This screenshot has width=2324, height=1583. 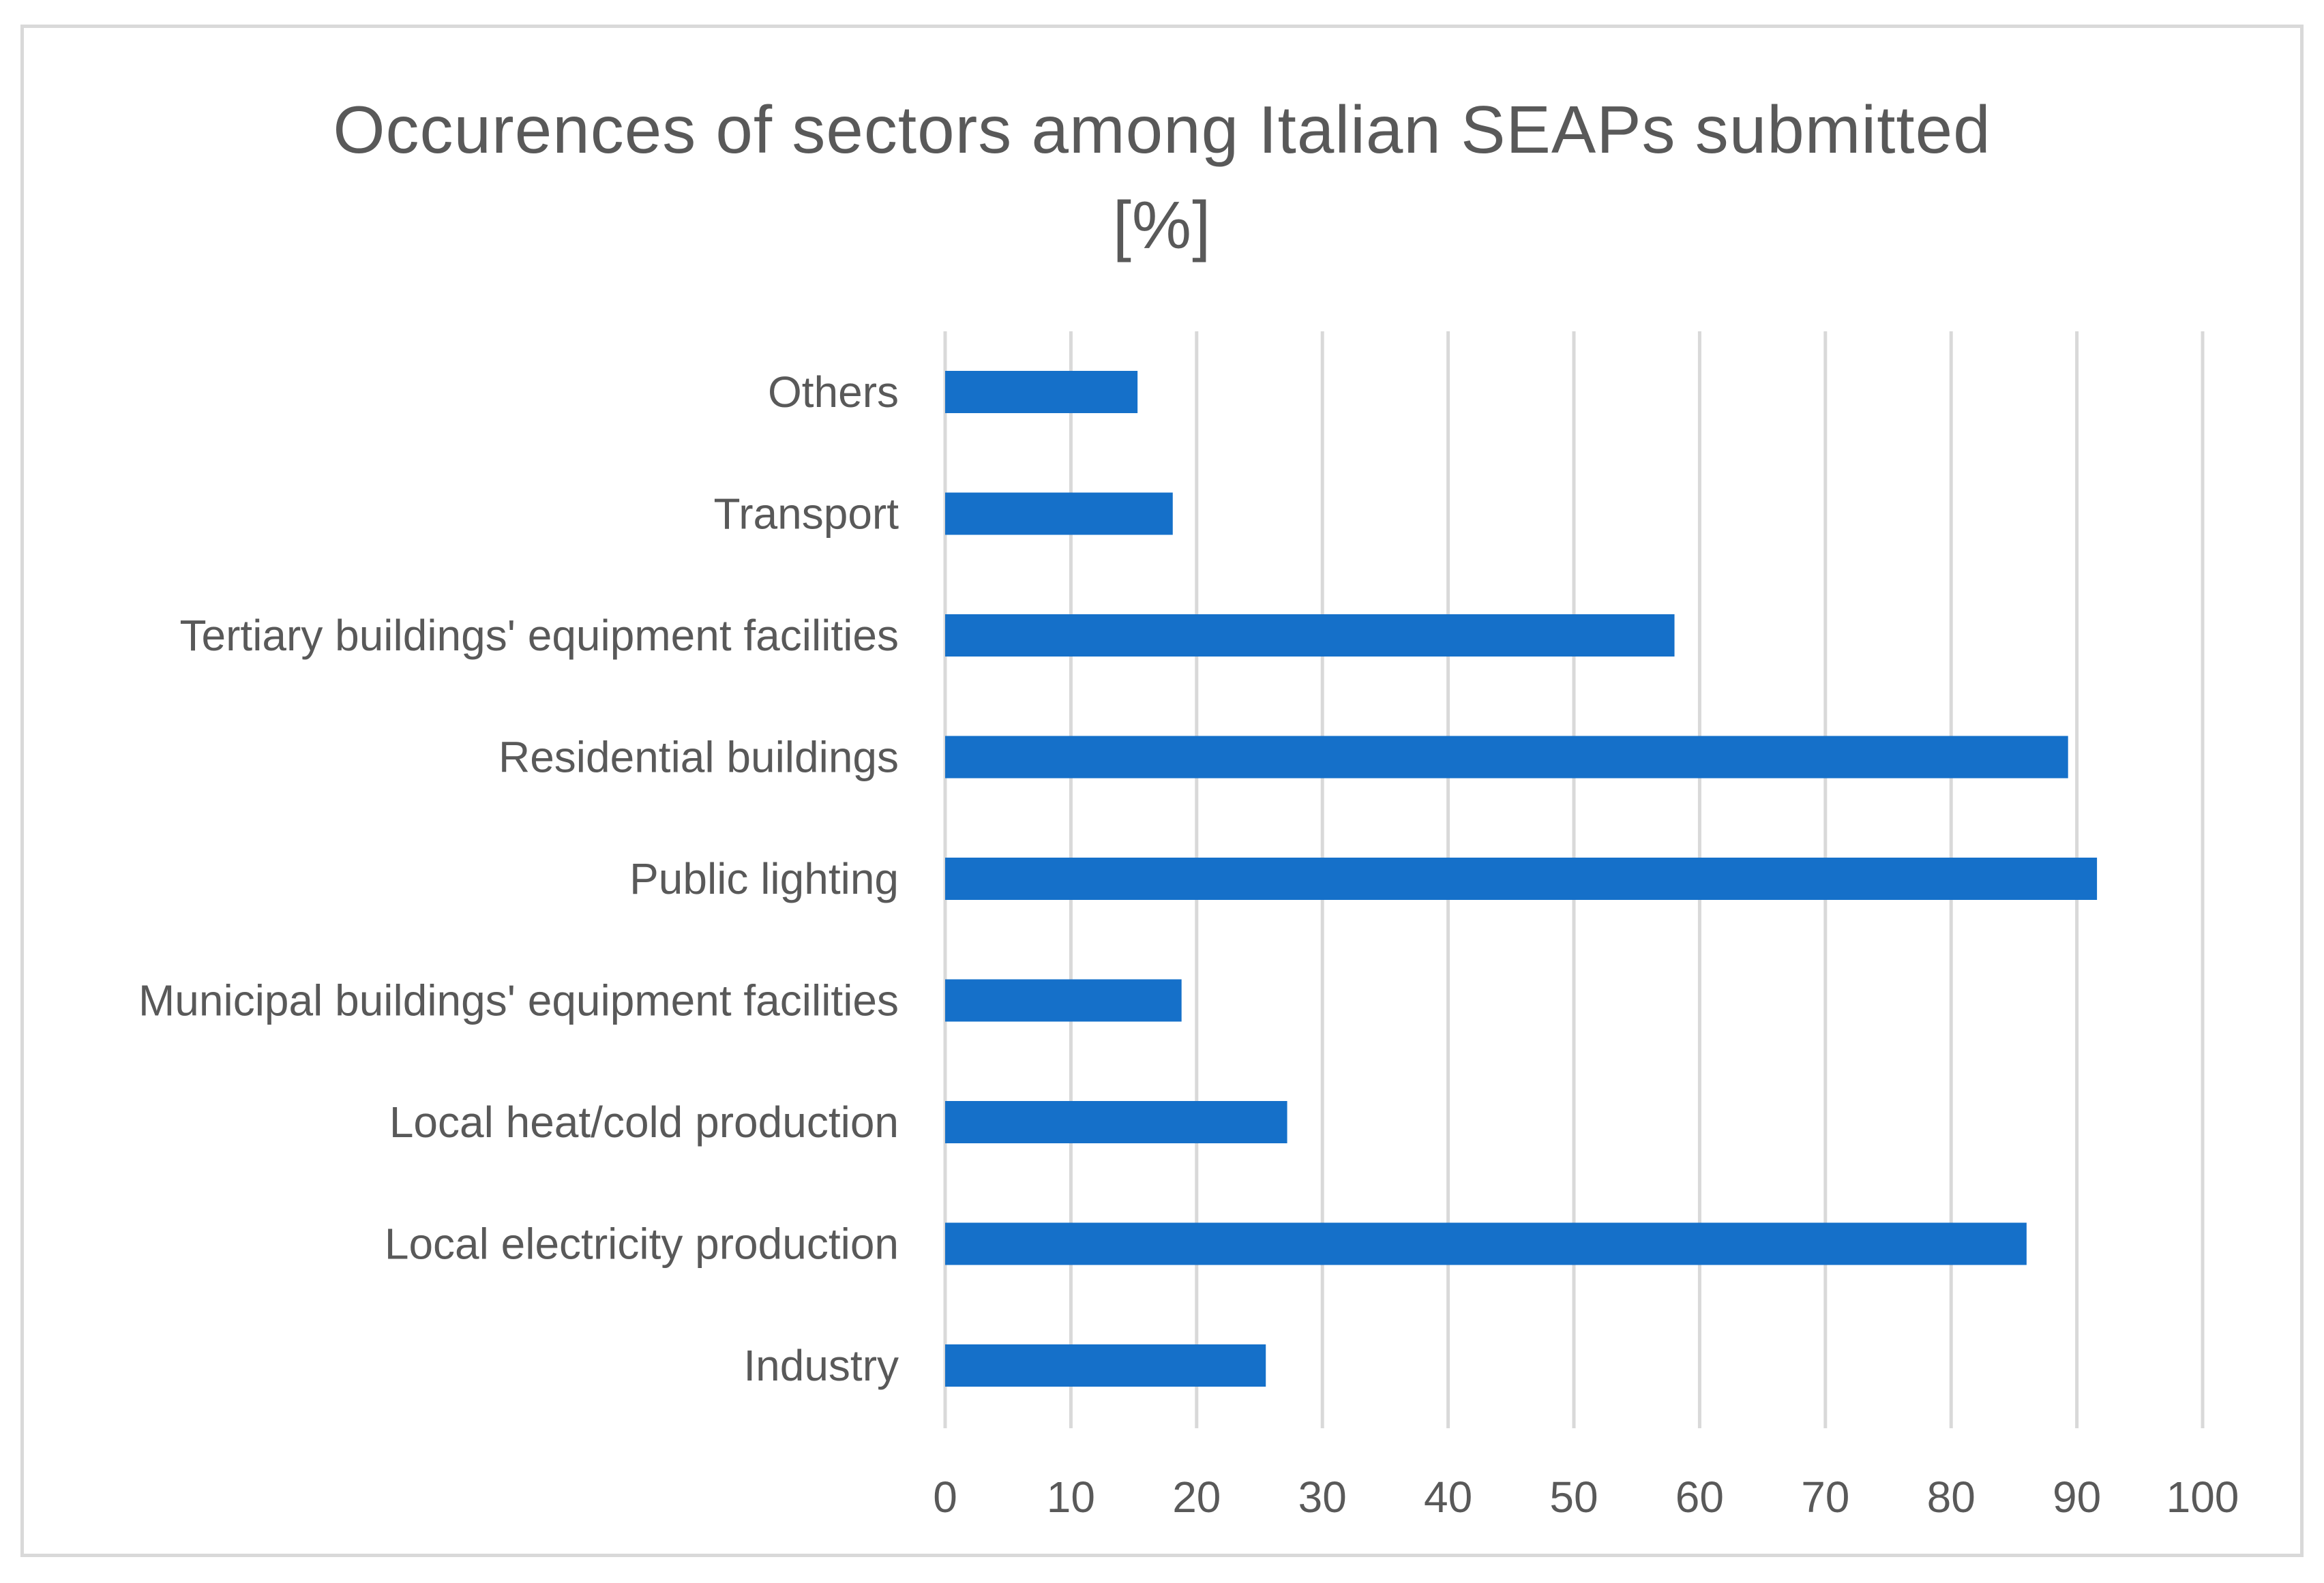 What do you see at coordinates (806, 514) in the screenshot?
I see `category-label: Transport` at bounding box center [806, 514].